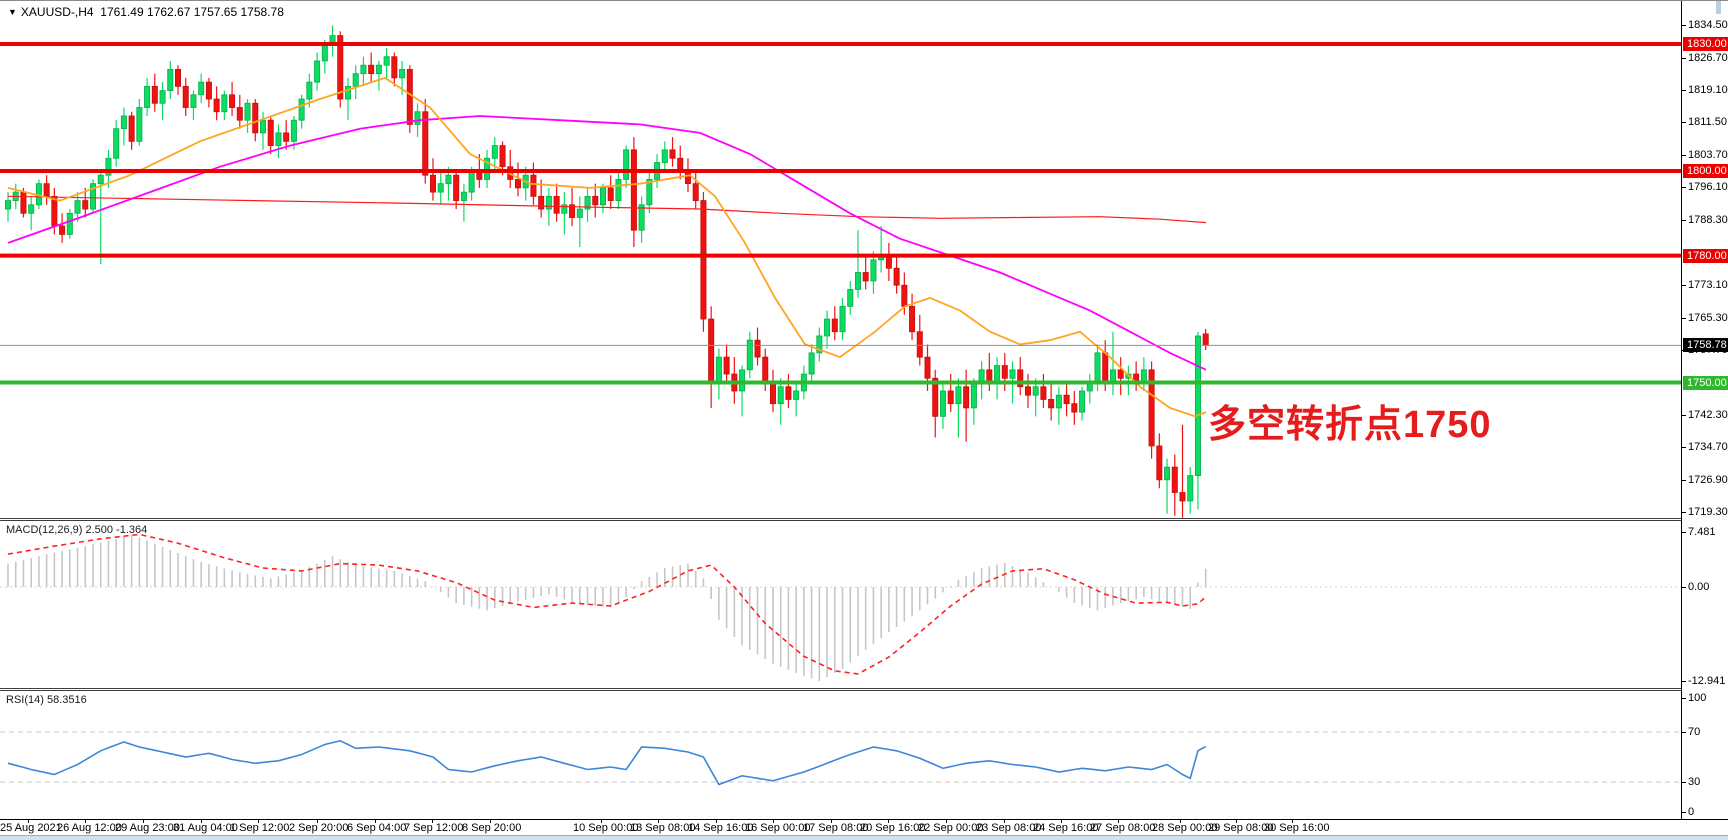 The height and width of the screenshot is (840, 1728). What do you see at coordinates (147, 828) in the screenshot?
I see `time-tick-label: 29 Aug 23:00` at bounding box center [147, 828].